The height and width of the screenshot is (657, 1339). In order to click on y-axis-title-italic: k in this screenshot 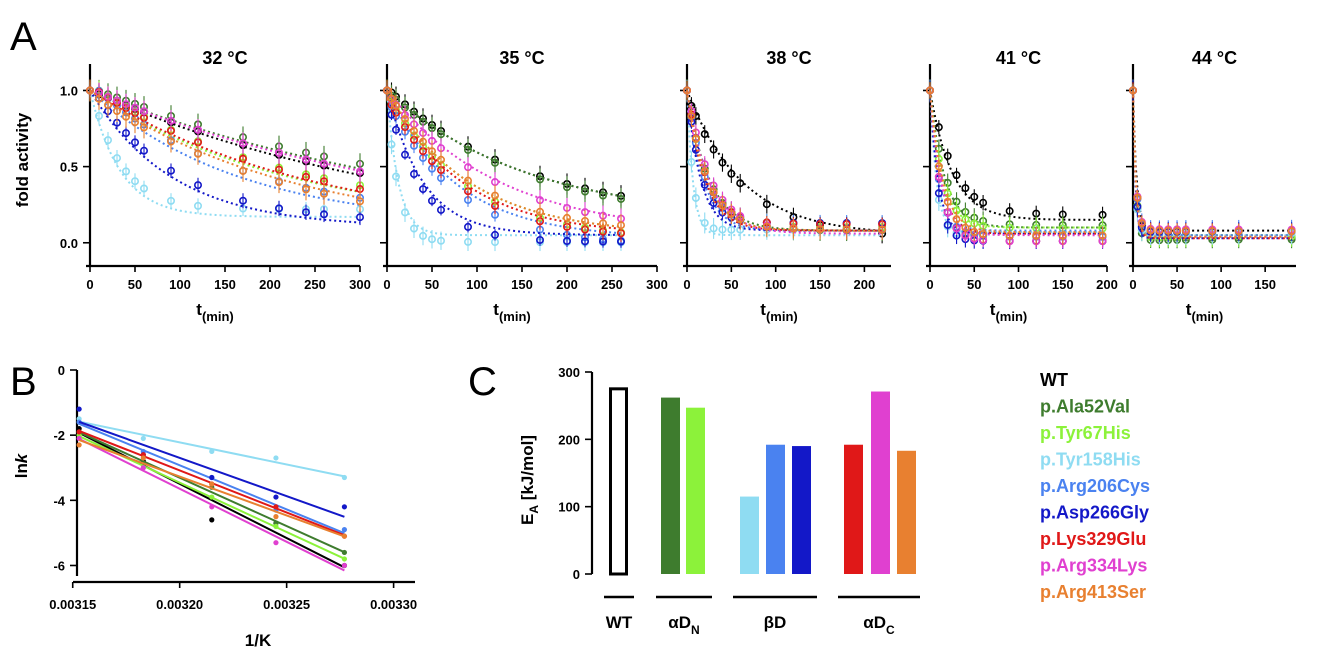, I will do `click(21, 457)`.